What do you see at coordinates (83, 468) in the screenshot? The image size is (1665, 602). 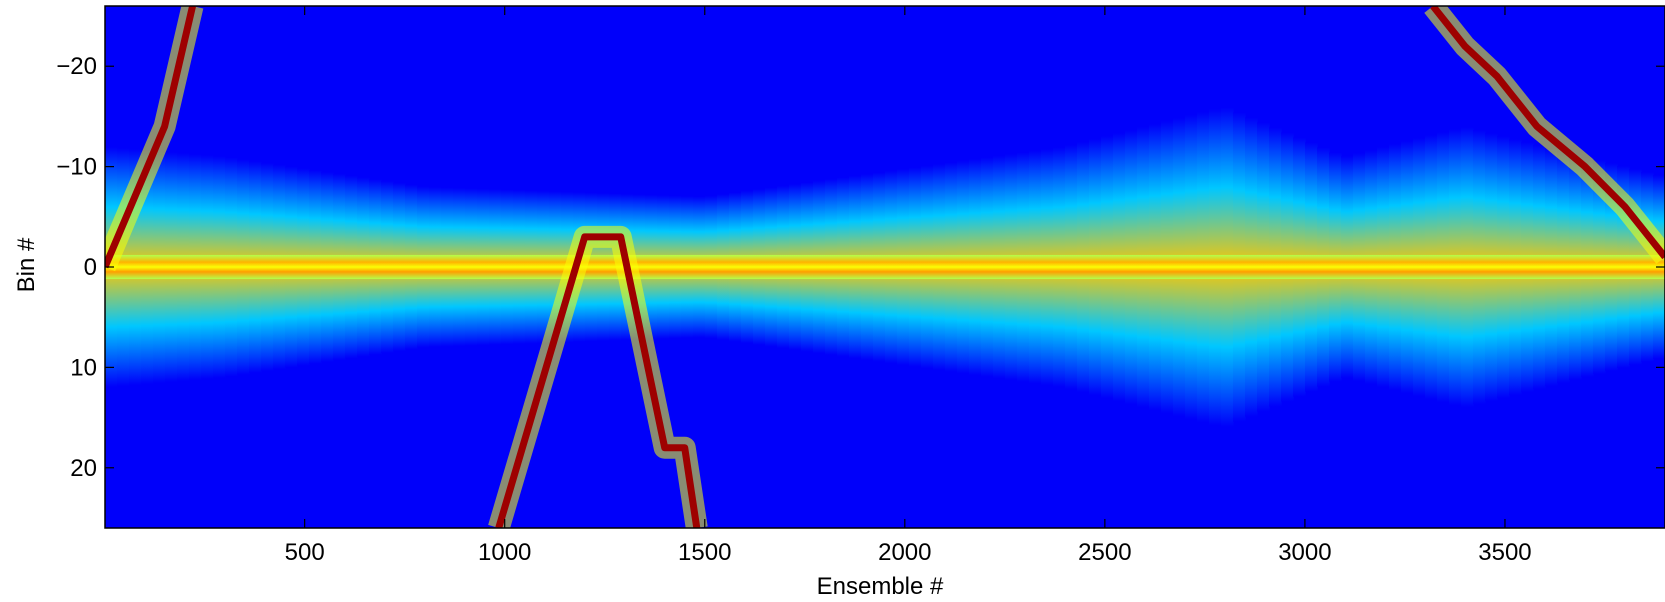 I see `y-tick-label: 20` at bounding box center [83, 468].